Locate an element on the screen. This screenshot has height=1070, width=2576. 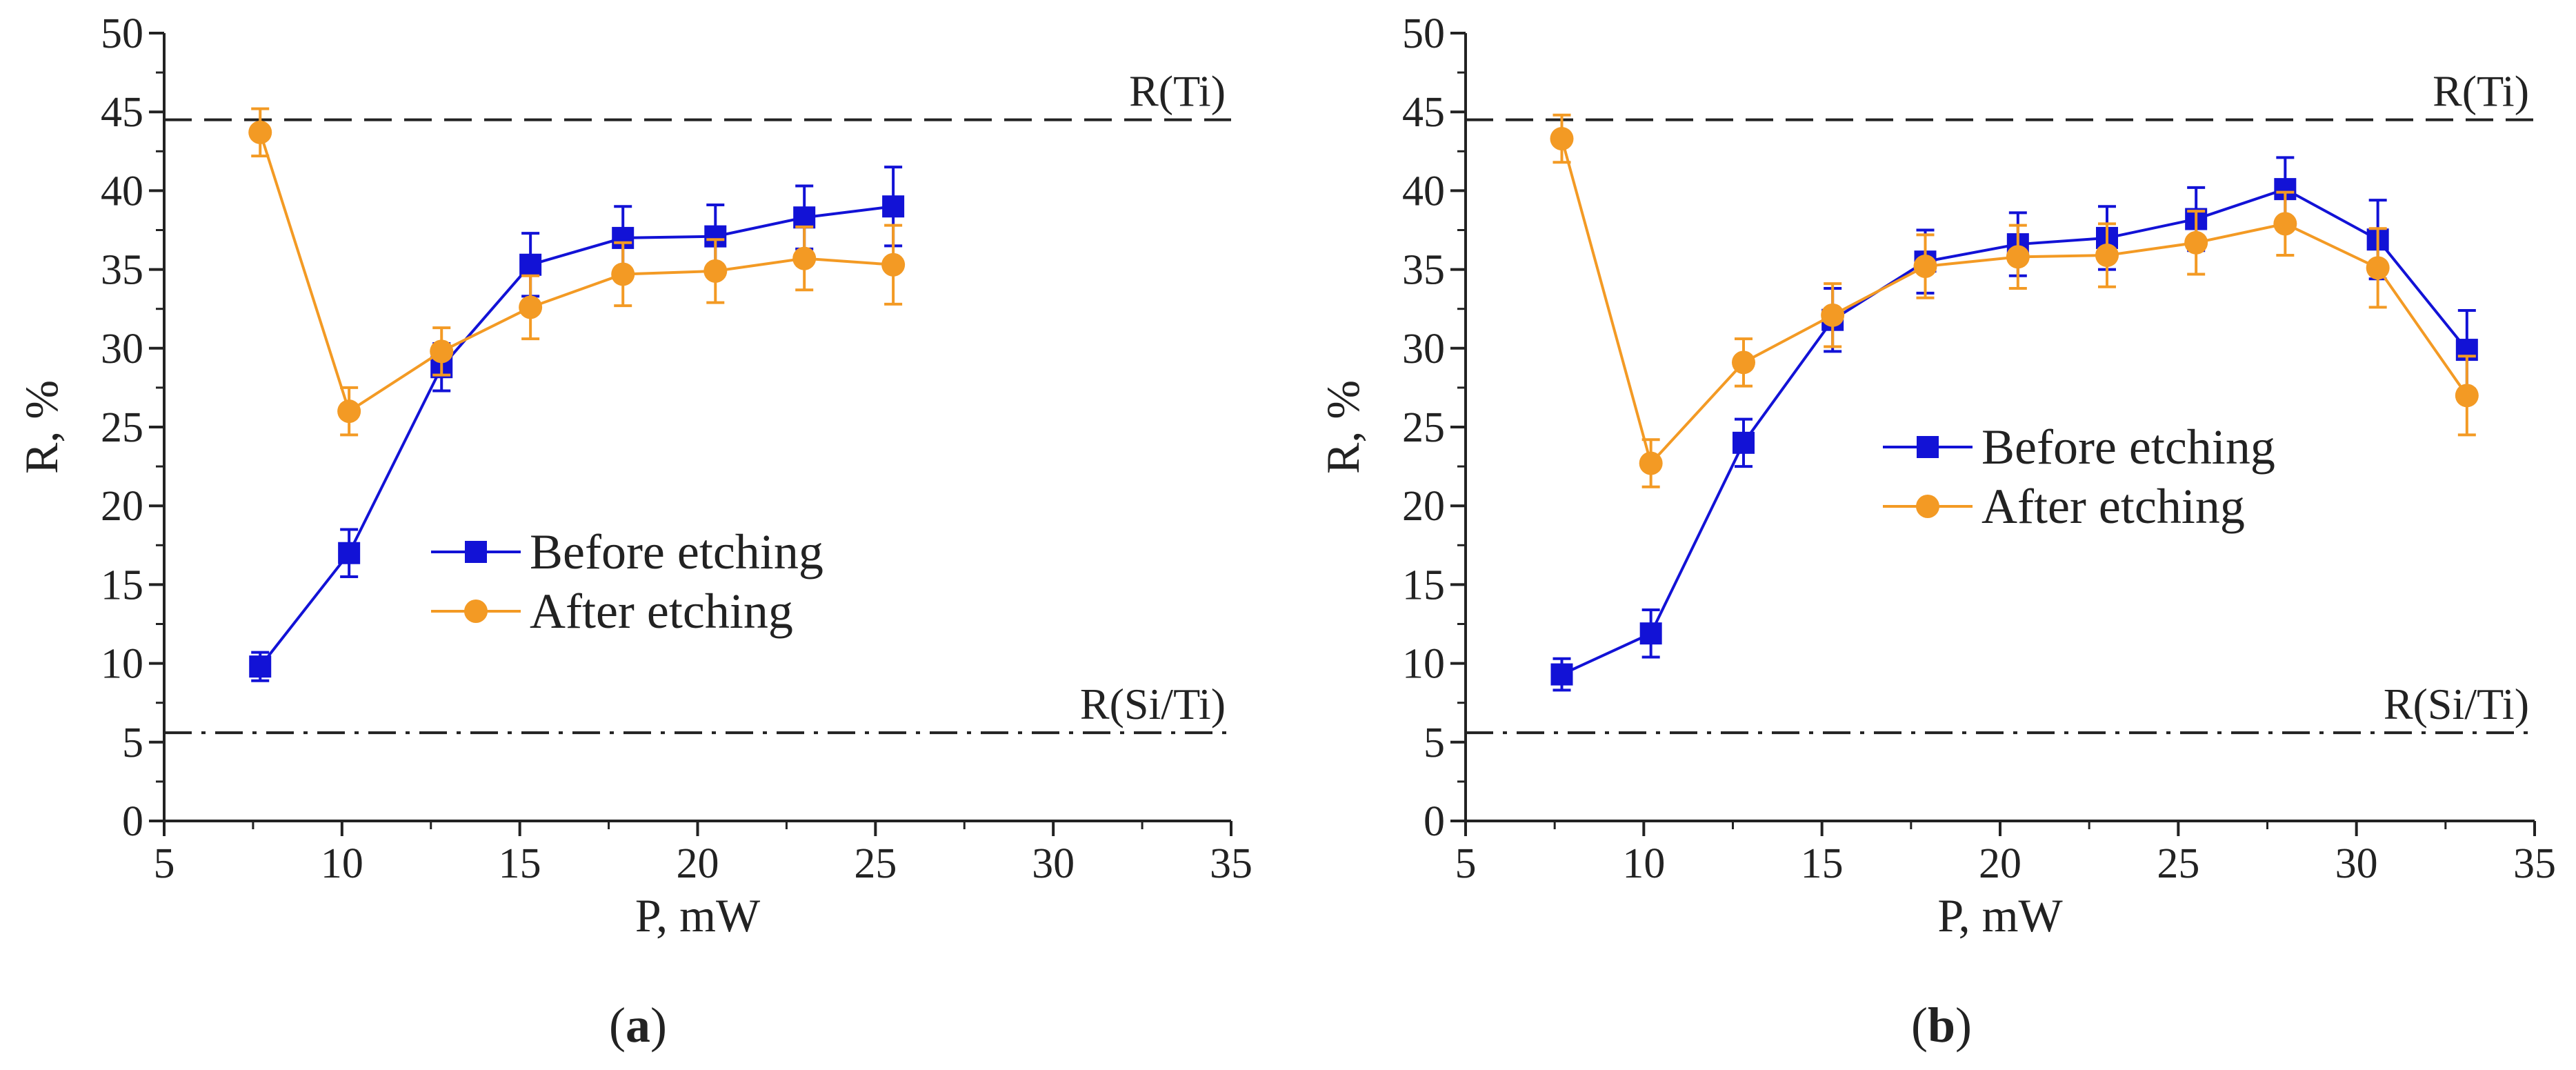
caption-letter: b is located at coordinates (1941, 1026).